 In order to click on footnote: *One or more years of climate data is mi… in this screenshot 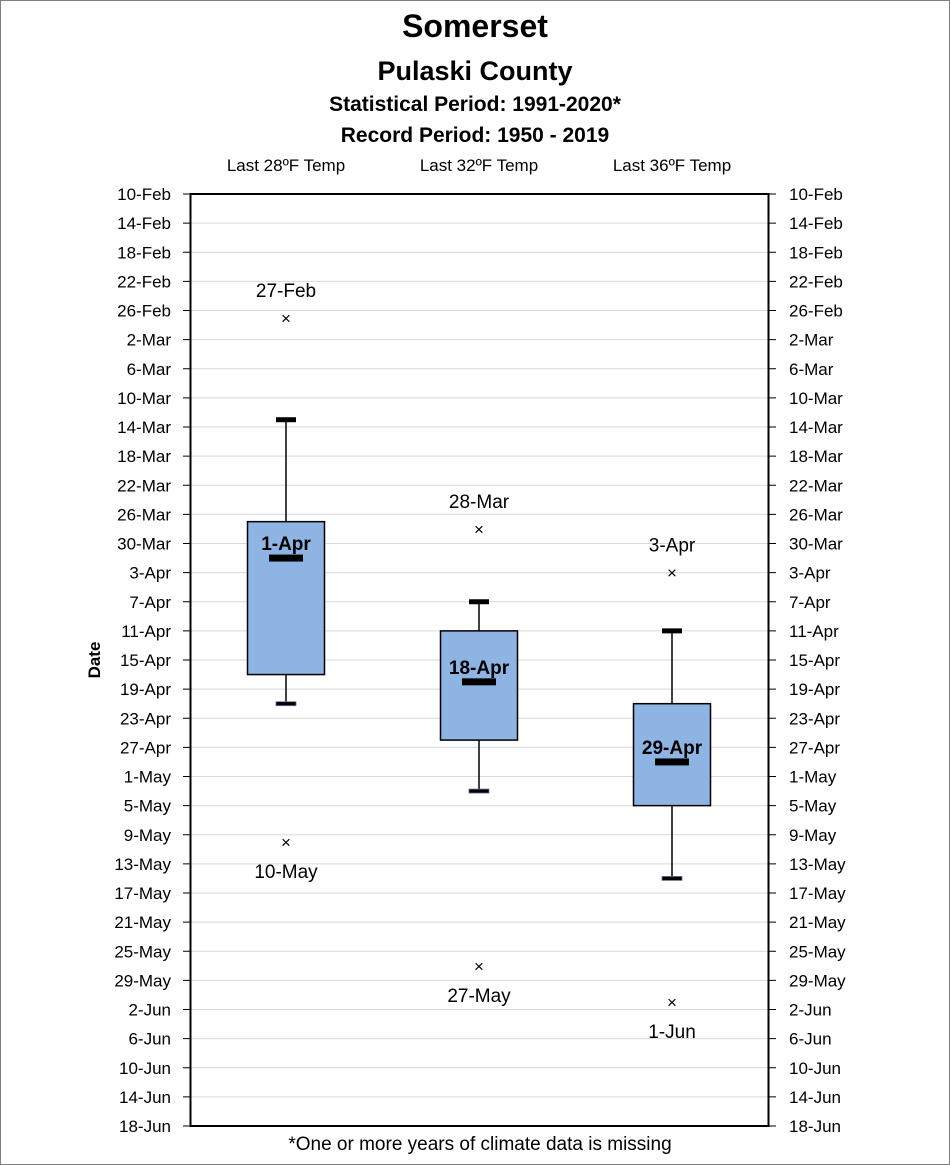, I will do `click(480, 1144)`.